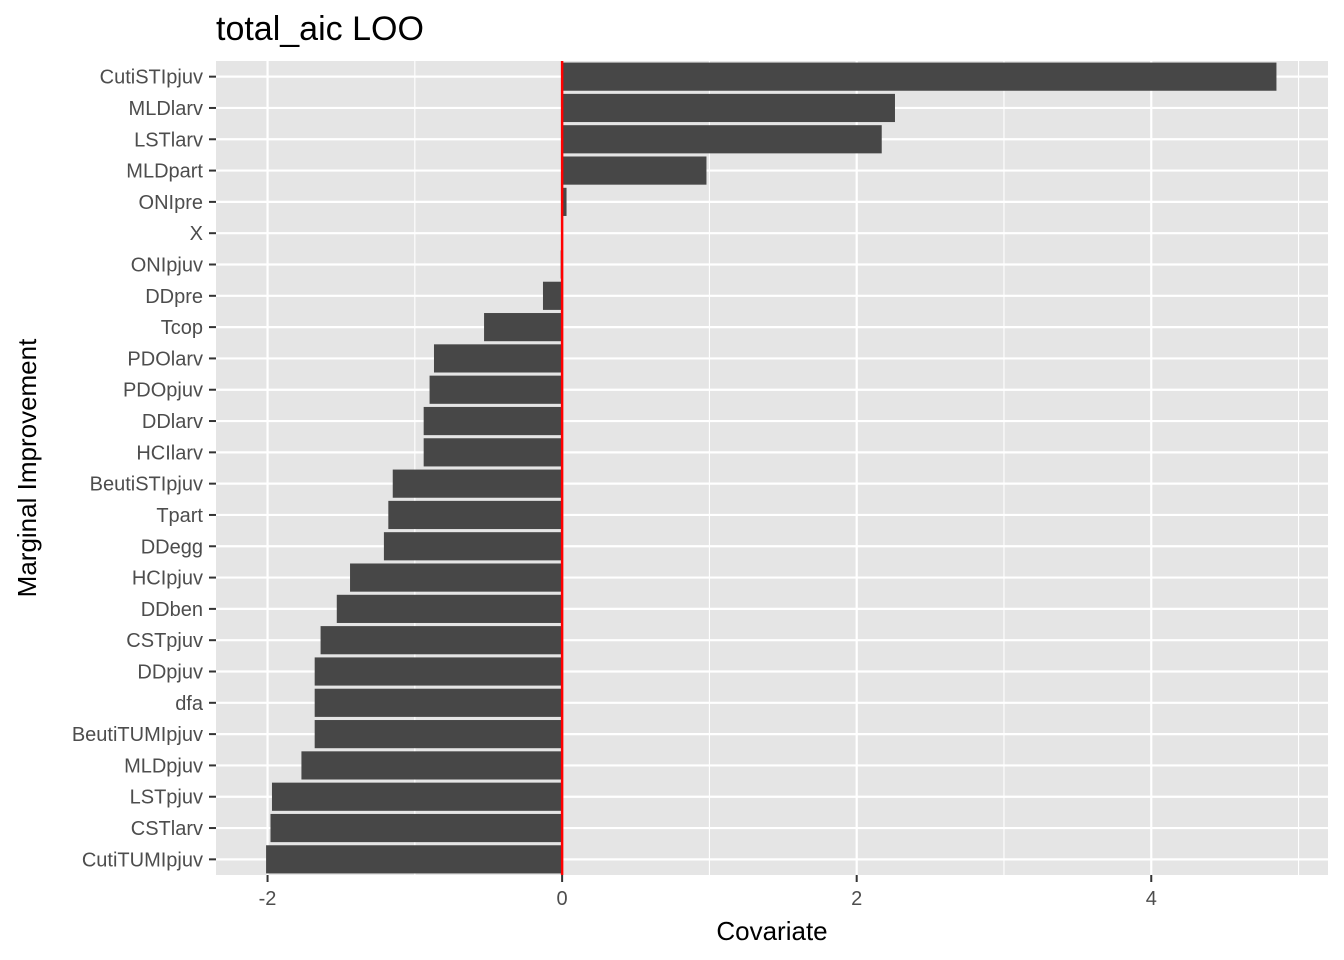  What do you see at coordinates (1151, 899) in the screenshot?
I see `x-tick-label: 4` at bounding box center [1151, 899].